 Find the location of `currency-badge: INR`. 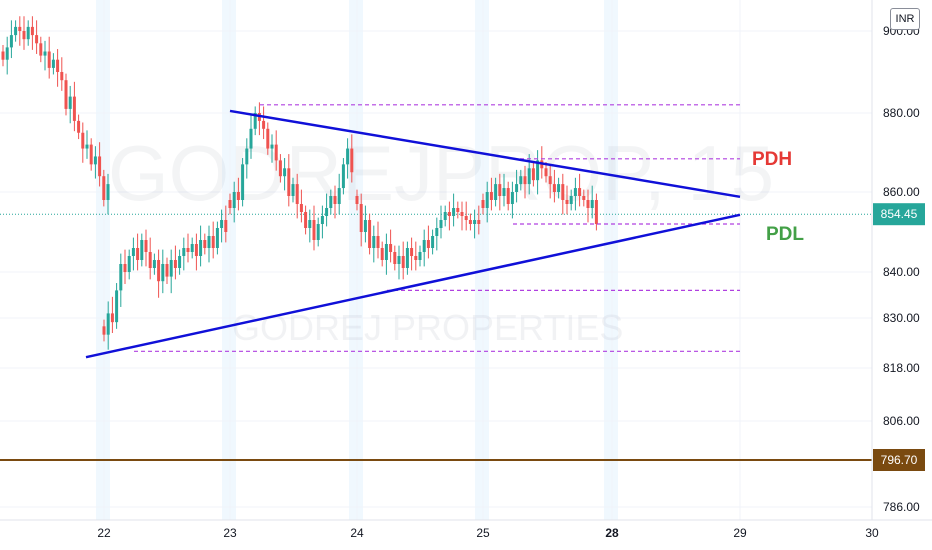

currency-badge: INR is located at coordinates (905, 19).